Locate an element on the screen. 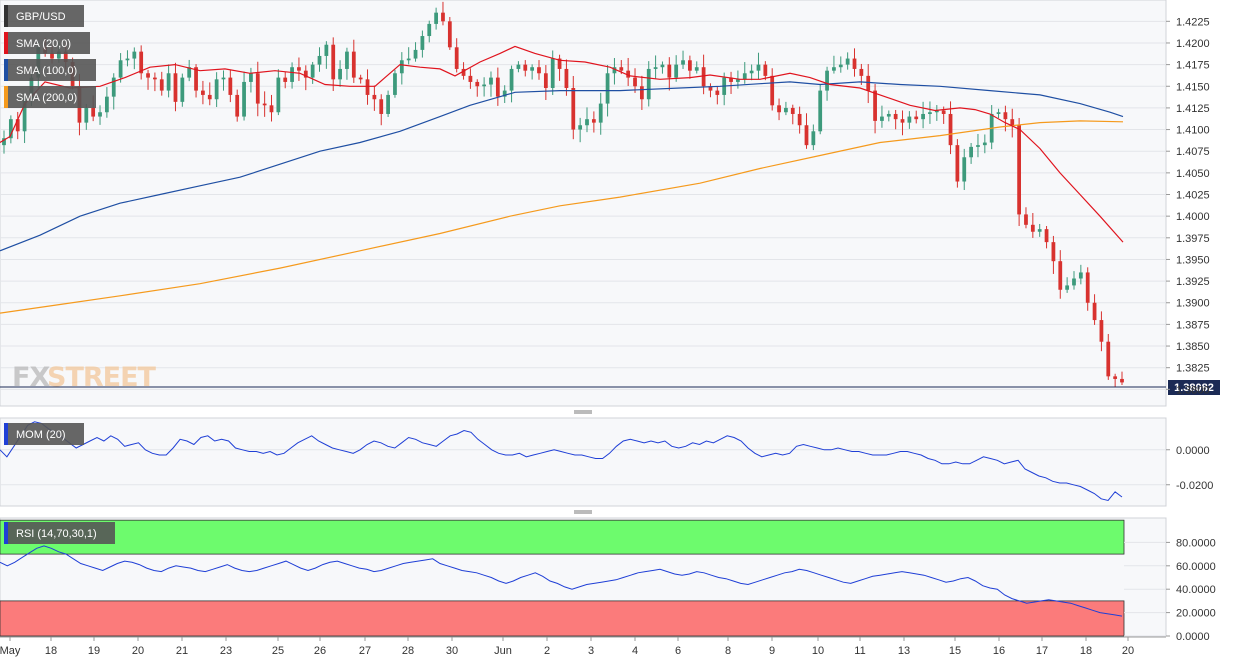 This screenshot has height=663, width=1237. mom-tick-label: -0.0200 is located at coordinates (1194, 486).